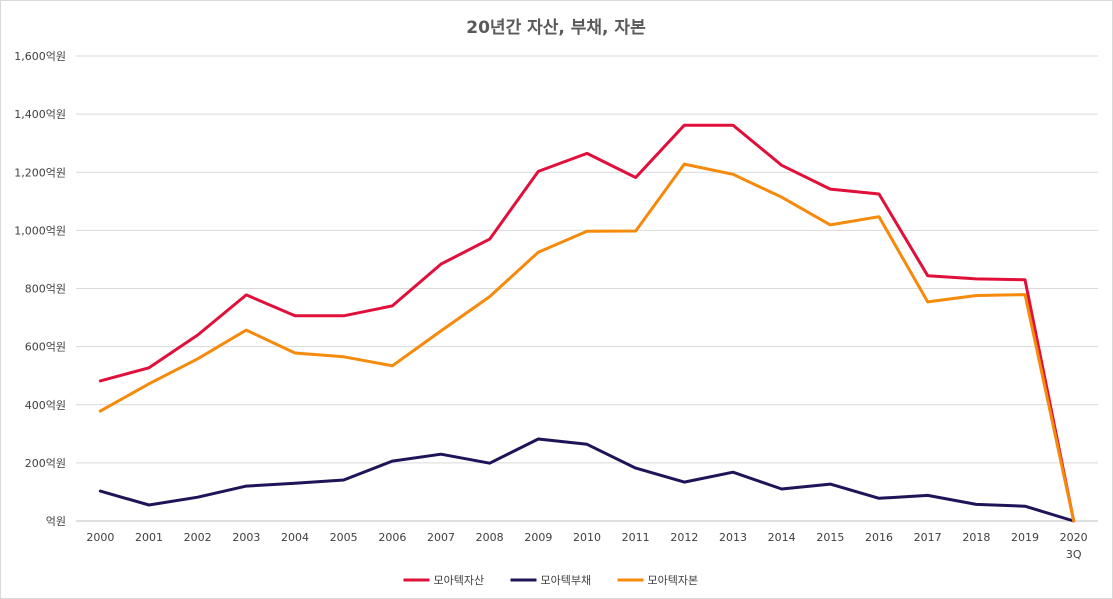 This screenshot has height=599, width=1113. I want to click on series-line, so click(587, 480).